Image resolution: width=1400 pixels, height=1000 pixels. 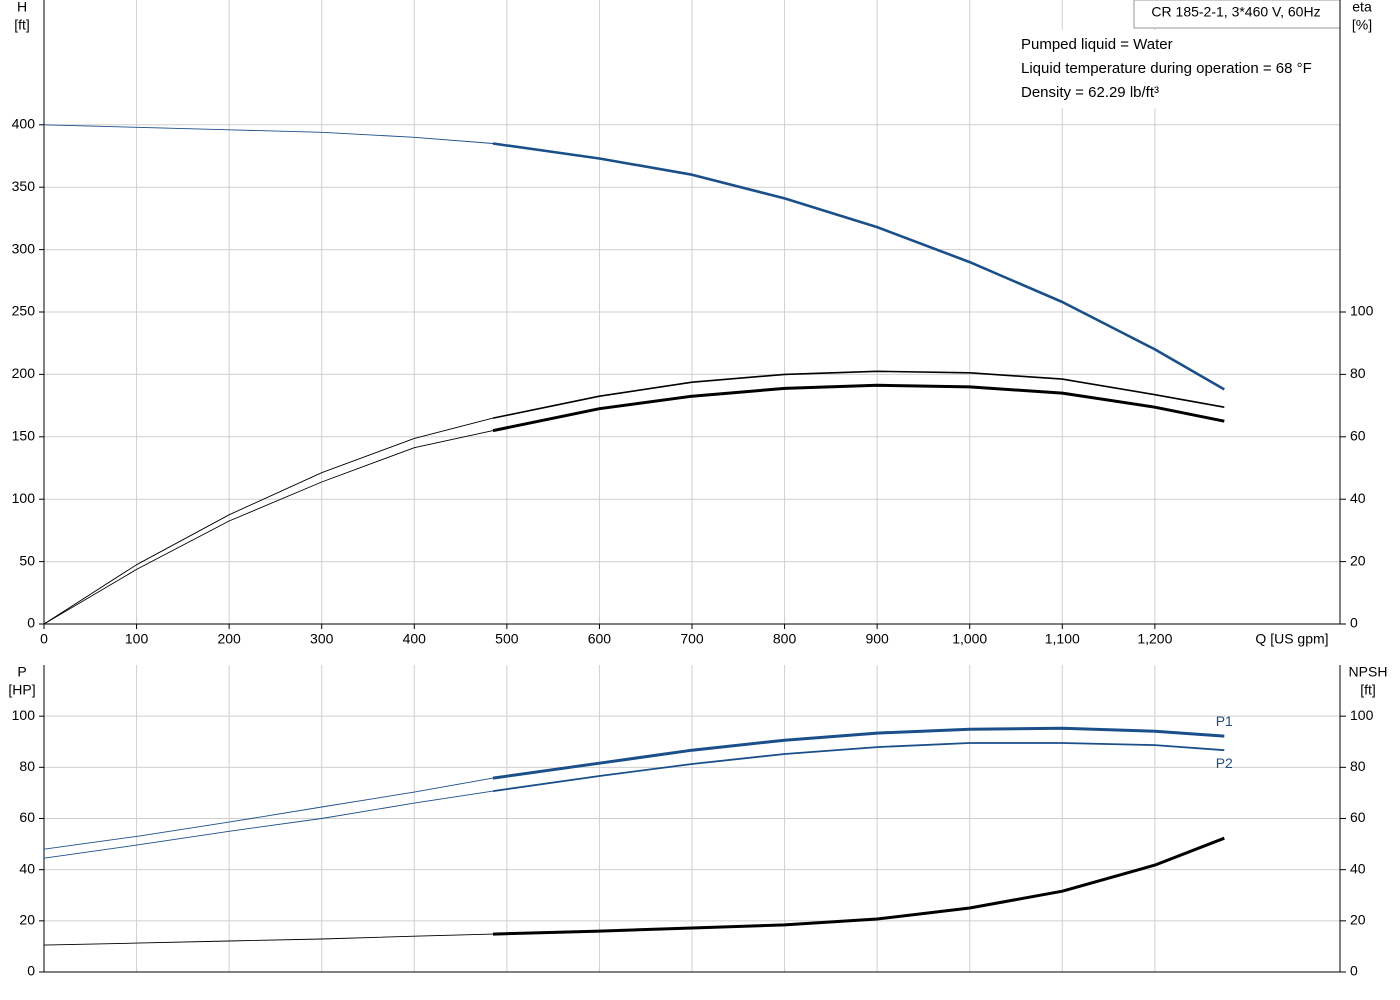 What do you see at coordinates (22, 7) in the screenshot?
I see `y-axis-label: H` at bounding box center [22, 7].